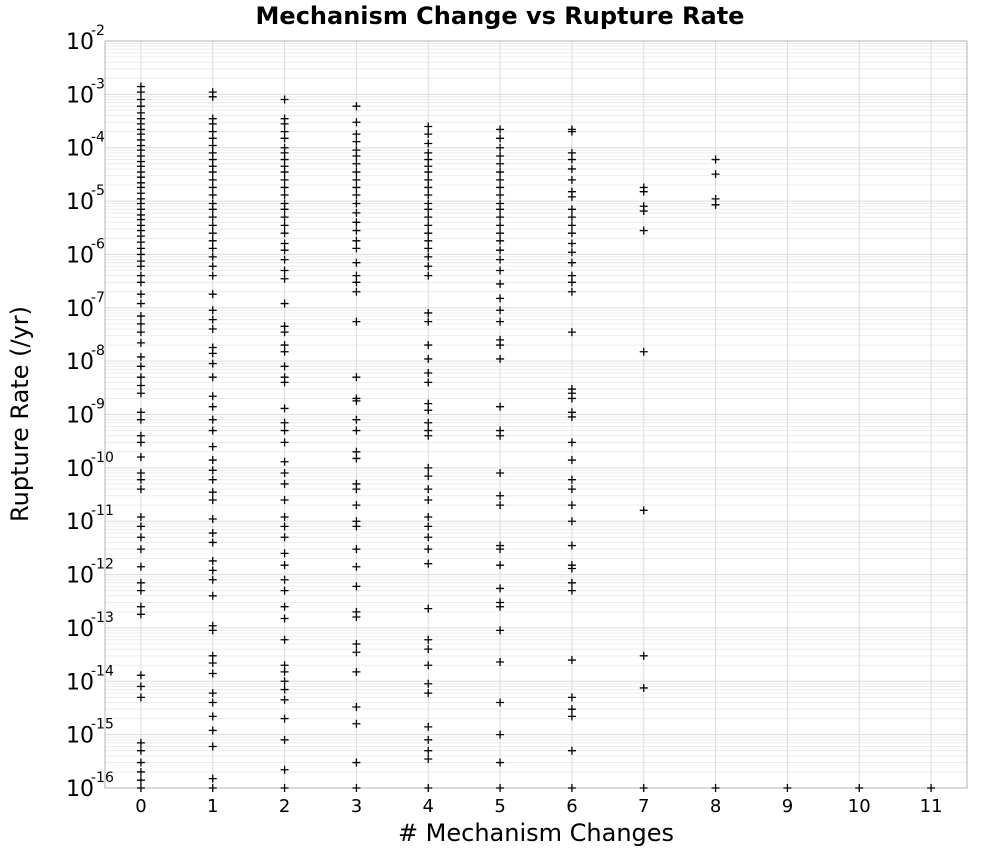 This screenshot has width=1000, height=850. I want to click on y-tick-label: 10⁻³, so click(85, 92).